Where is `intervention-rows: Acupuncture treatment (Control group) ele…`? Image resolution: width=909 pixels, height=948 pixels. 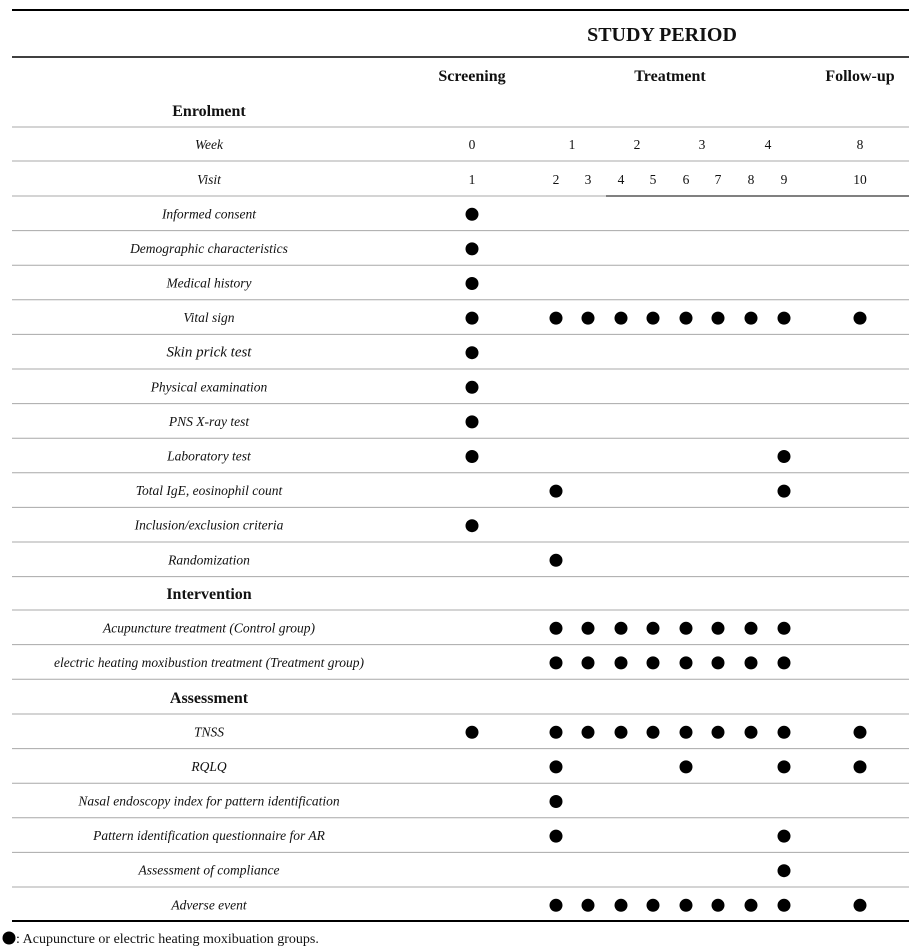 intervention-rows: Acupuncture treatment (Control group) ele… is located at coordinates (460, 650).